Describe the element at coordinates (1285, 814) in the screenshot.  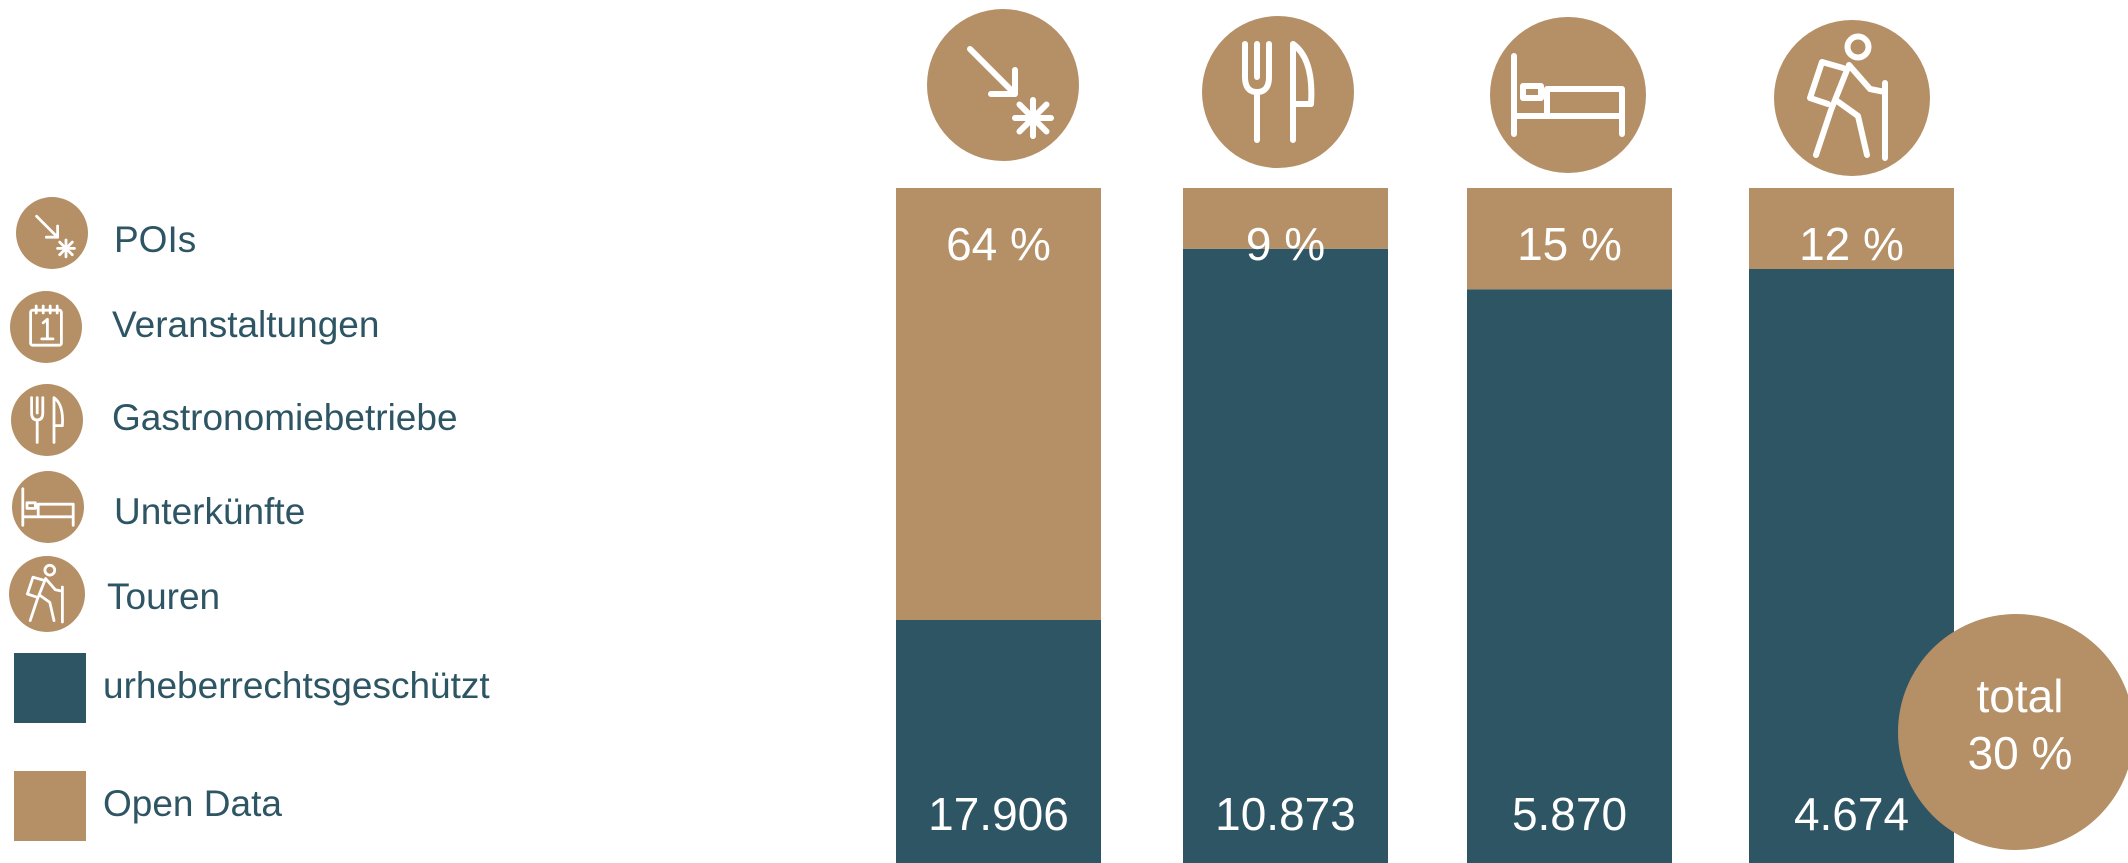
I see `count-label: 10.873` at that location.